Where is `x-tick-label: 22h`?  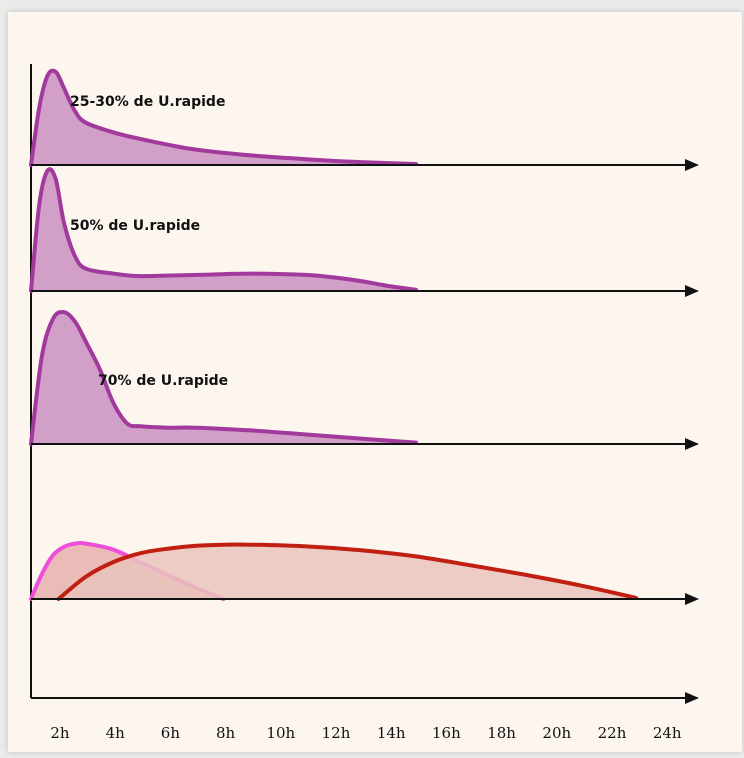
x-tick-label: 22h is located at coordinates (612, 733).